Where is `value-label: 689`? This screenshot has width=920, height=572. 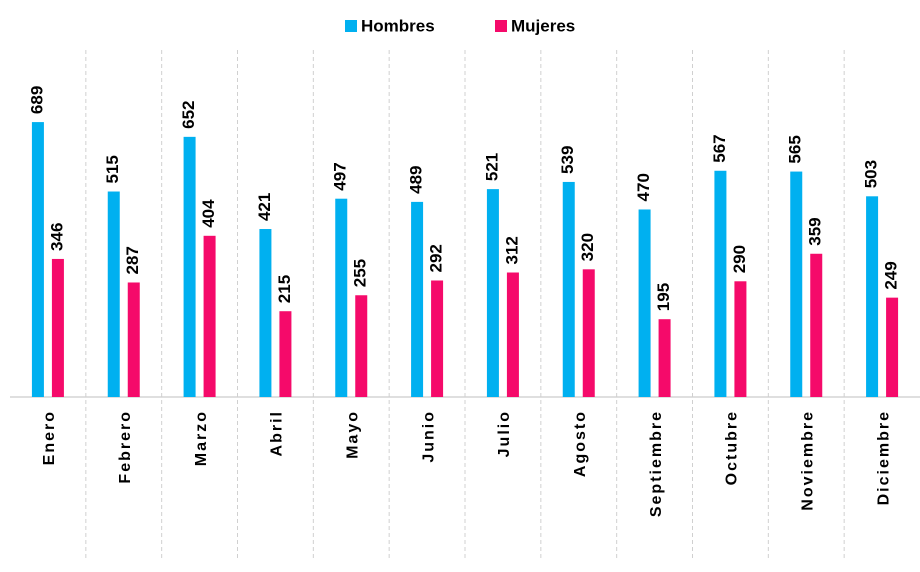
value-label: 689 is located at coordinates (36, 100).